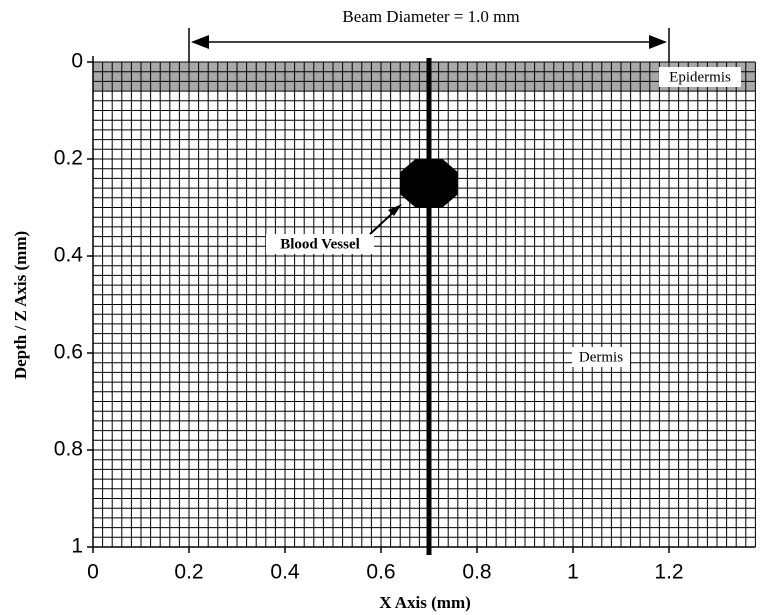 This screenshot has width=772, height=615. I want to click on chart-title: Beam Diameter = 1.0 mm, so click(430, 16).